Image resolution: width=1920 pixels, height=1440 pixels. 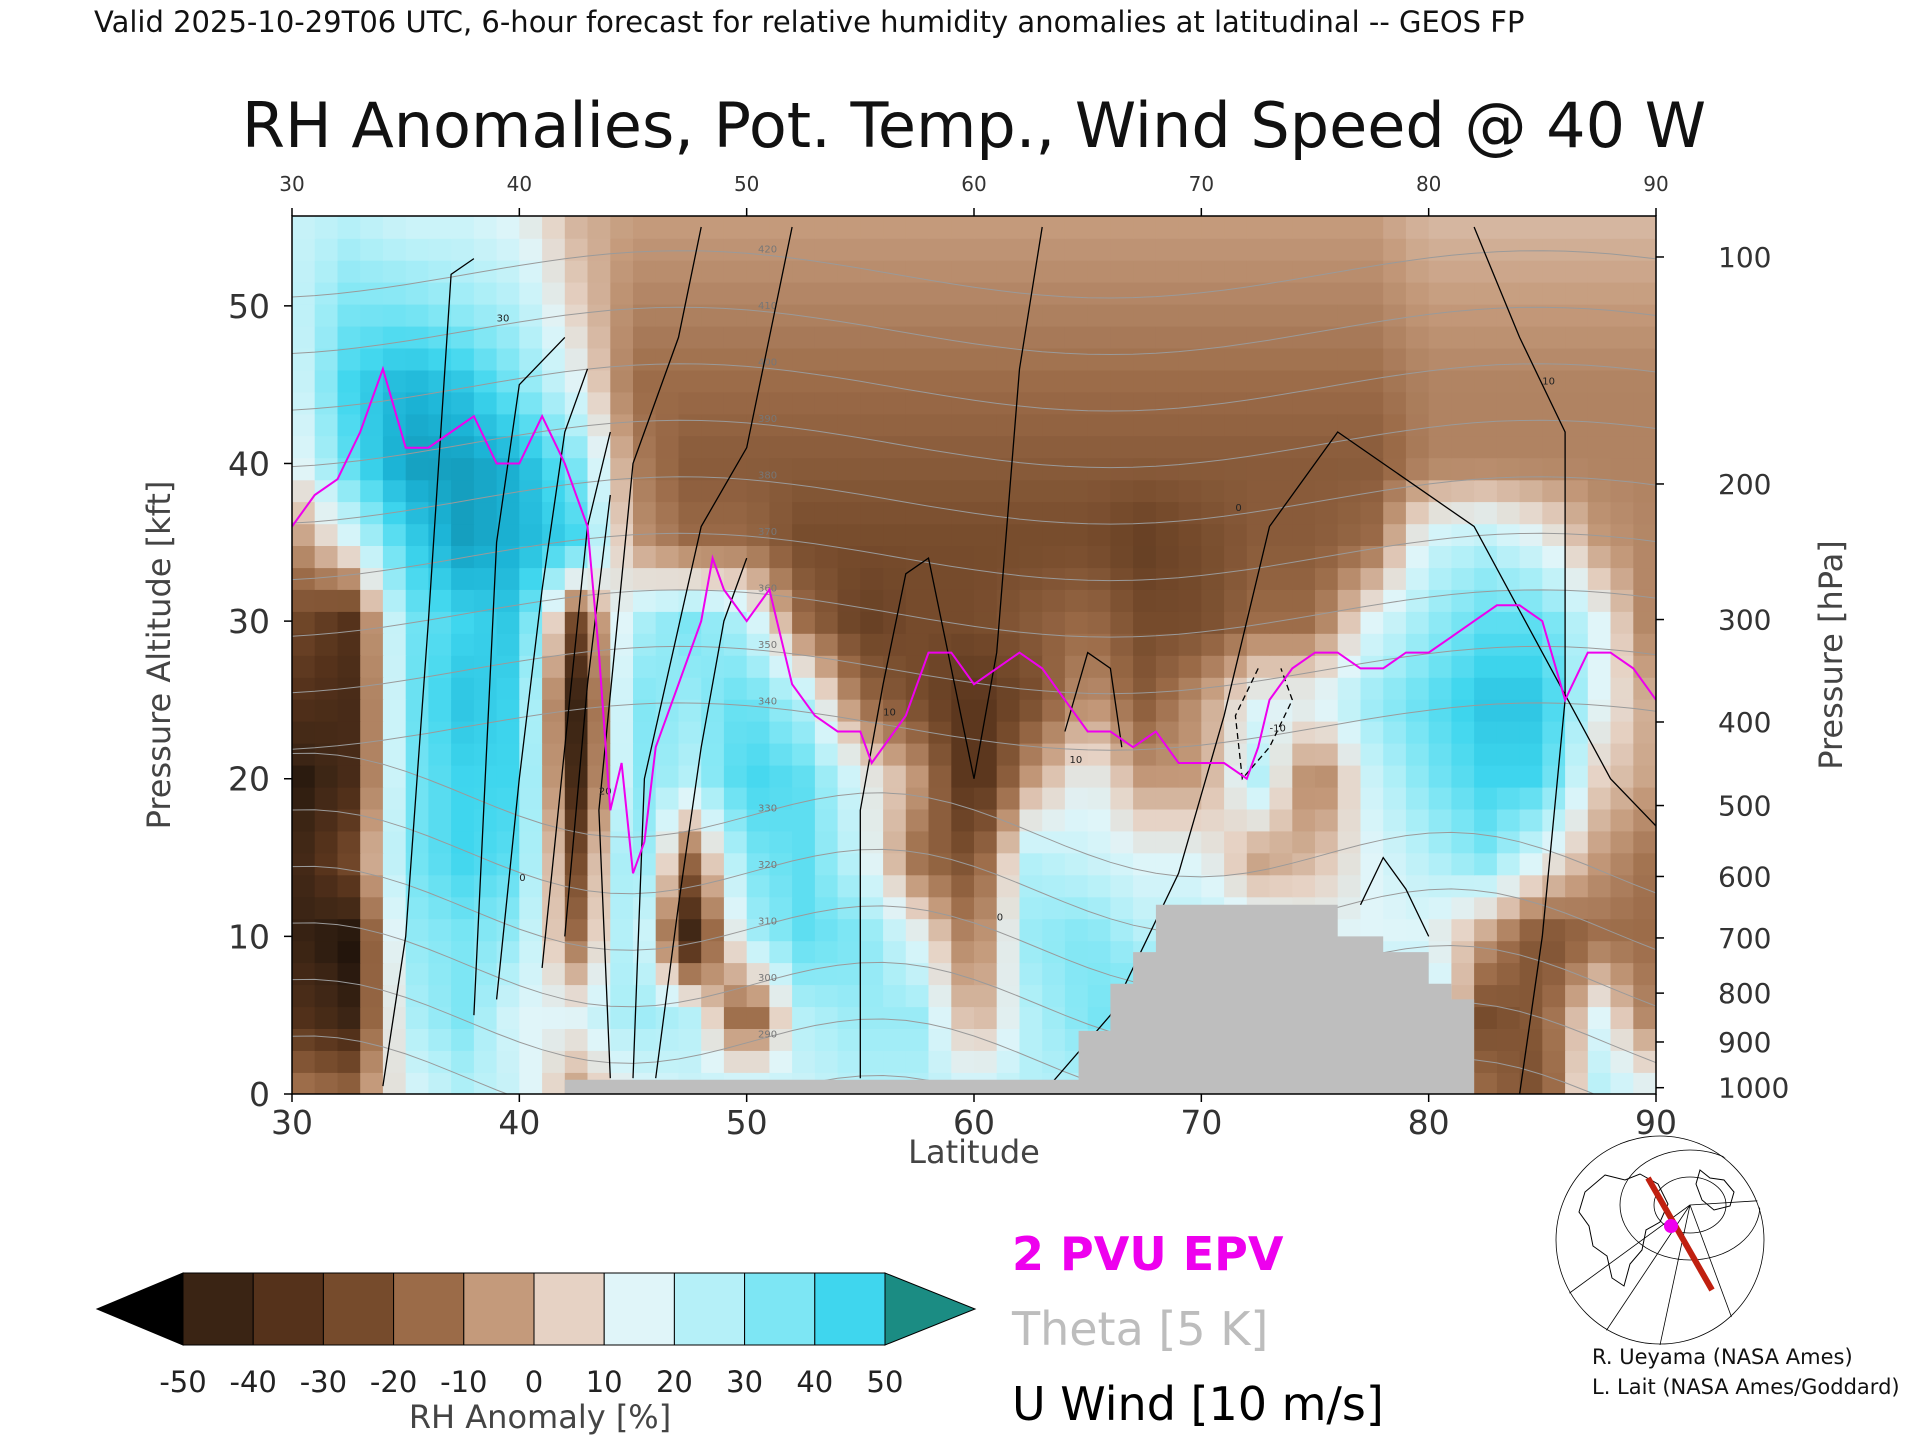 I want to click on top-tick-label: 30, so click(x=291, y=184).